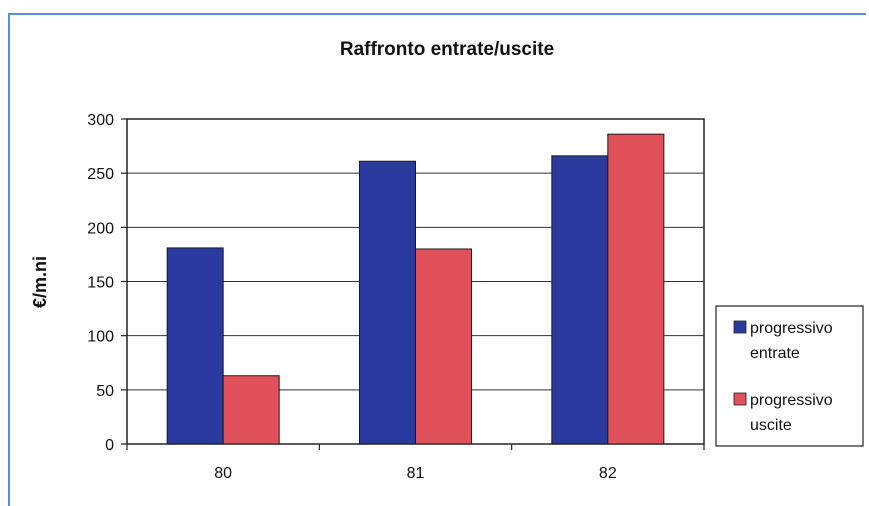 The image size is (869, 506). What do you see at coordinates (100, 283) in the screenshot?
I see `y-tick-label-150: 150` at bounding box center [100, 283].